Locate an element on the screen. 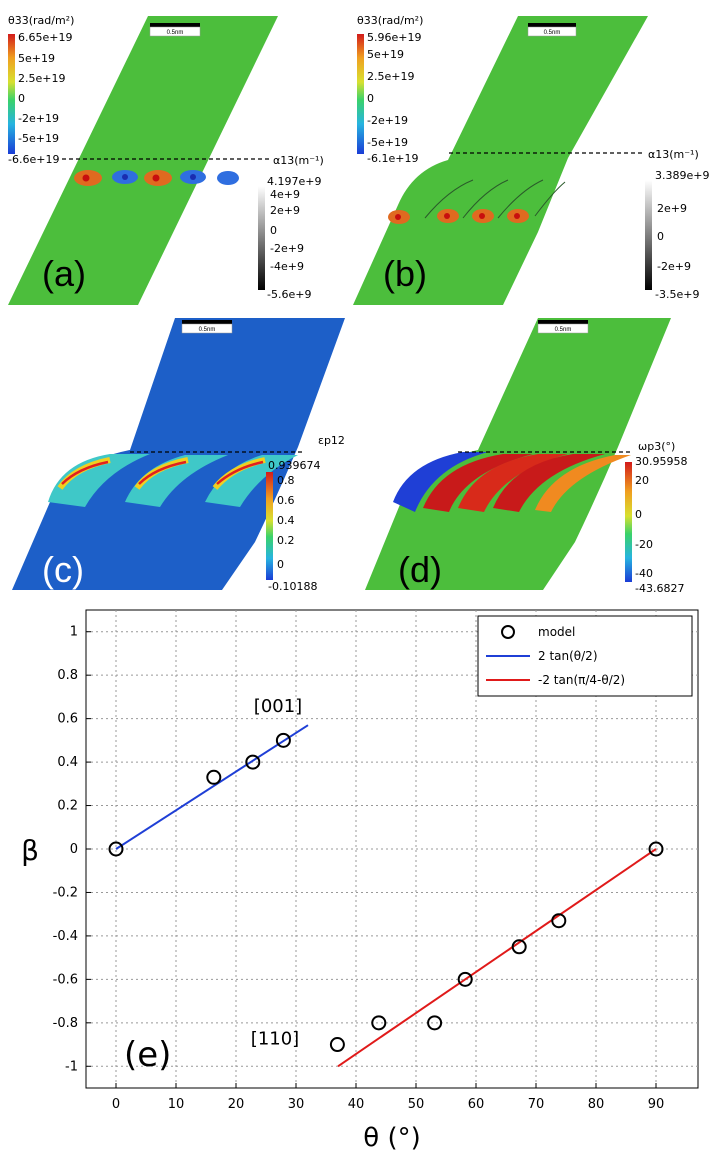  y-tick-label: -0.4 is located at coordinates (65, 936).